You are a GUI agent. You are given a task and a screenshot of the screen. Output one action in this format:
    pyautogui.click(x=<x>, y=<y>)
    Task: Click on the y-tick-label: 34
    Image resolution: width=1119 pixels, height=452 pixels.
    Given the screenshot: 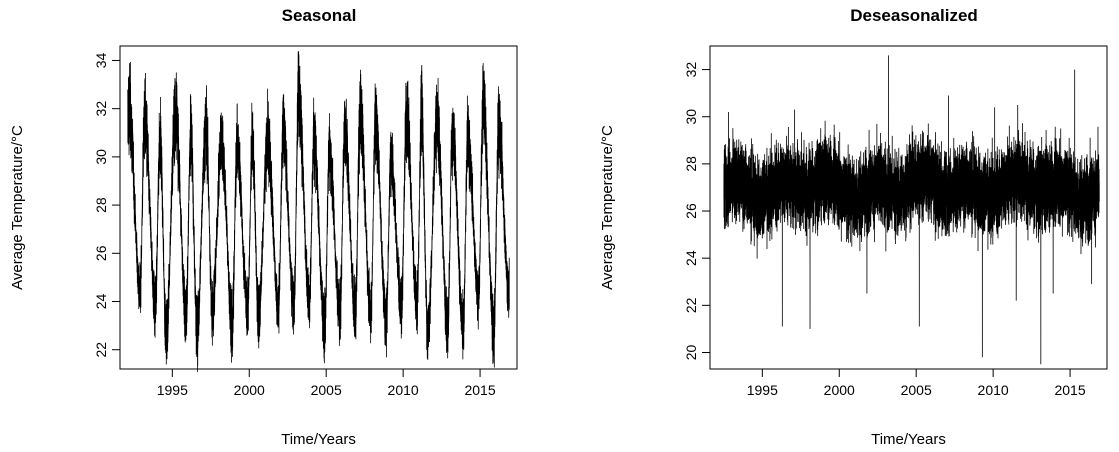 What is the action you would take?
    pyautogui.click(x=101, y=60)
    